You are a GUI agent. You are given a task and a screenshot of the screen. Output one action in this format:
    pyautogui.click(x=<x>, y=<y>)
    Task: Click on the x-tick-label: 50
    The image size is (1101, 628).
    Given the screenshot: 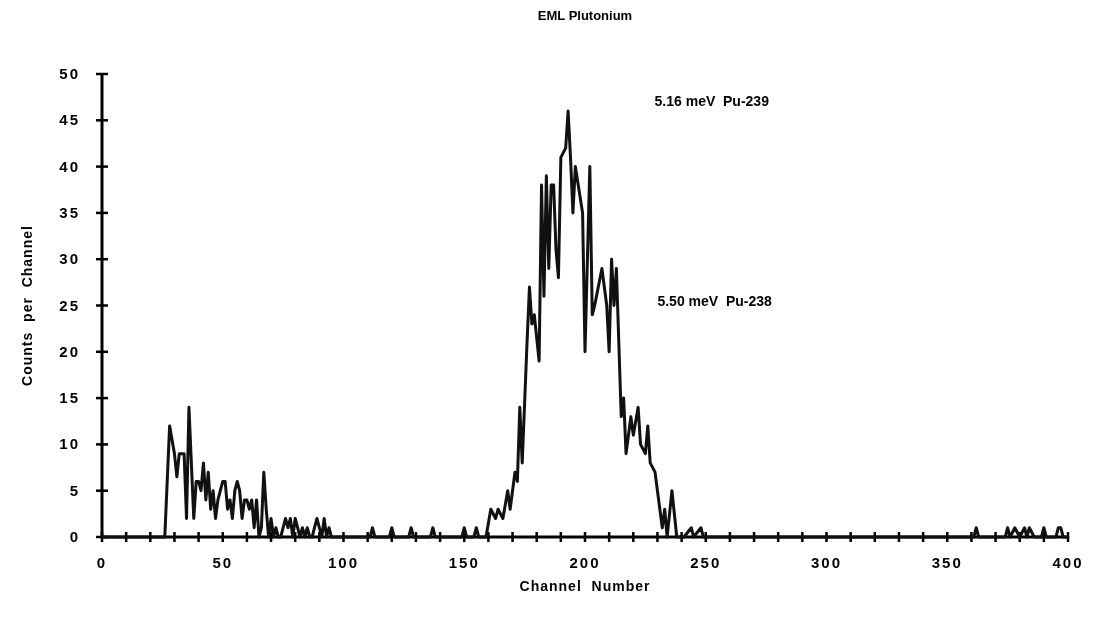 What is the action you would take?
    pyautogui.click(x=223, y=562)
    